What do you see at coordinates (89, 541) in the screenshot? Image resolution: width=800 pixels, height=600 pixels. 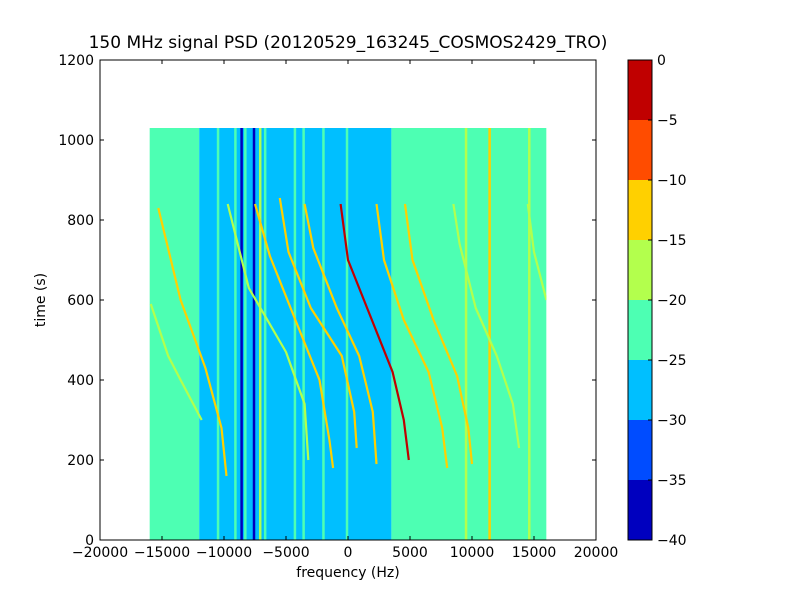 I see `y-tick-label: 0` at bounding box center [89, 541].